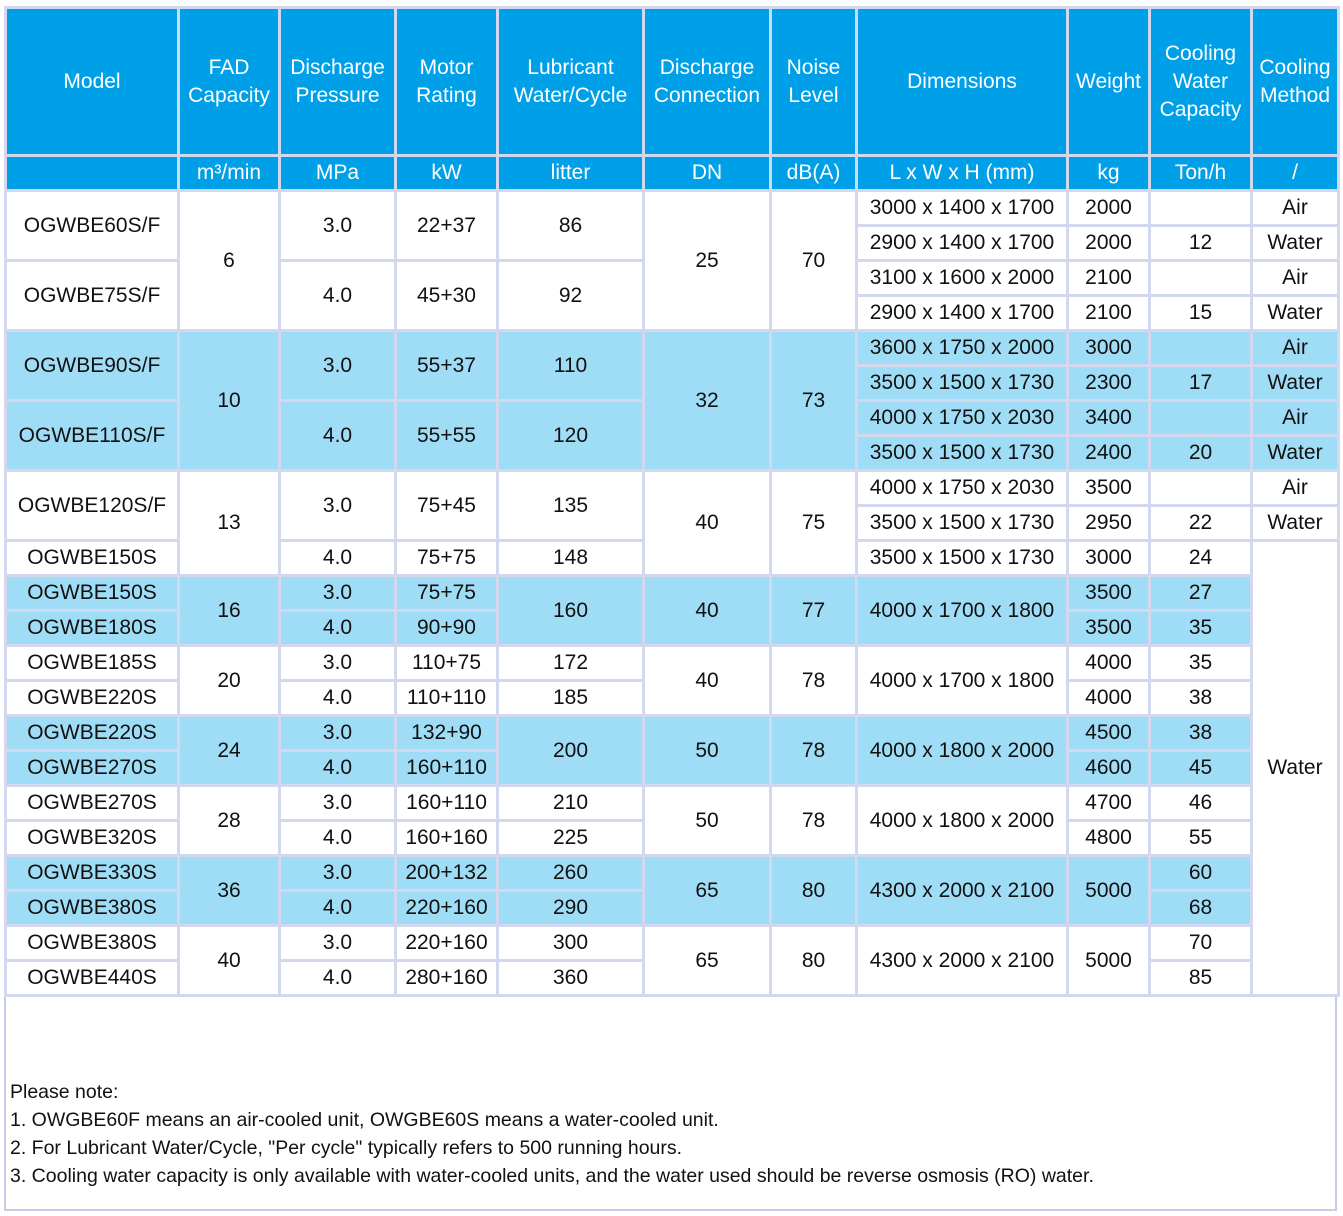 Image resolution: width=1343 pixels, height=1216 pixels. I want to click on connection-cell: 50, so click(707, 820).